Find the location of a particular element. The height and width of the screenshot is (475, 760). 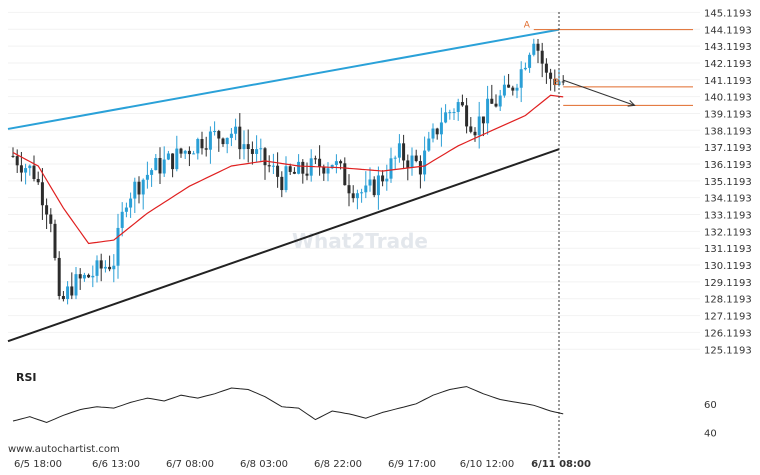

price-tick-label: 137.1193 is located at coordinates (728, 148).